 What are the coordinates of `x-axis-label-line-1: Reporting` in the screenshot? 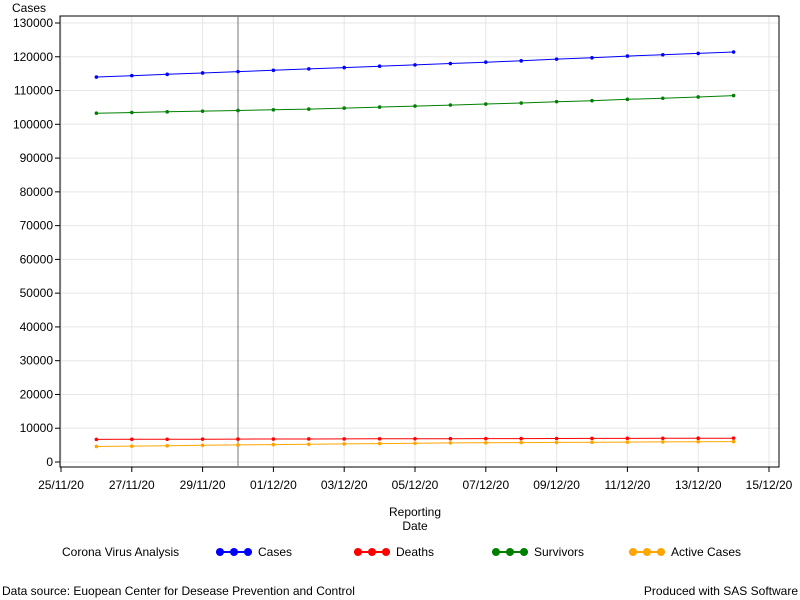 It's located at (415, 512).